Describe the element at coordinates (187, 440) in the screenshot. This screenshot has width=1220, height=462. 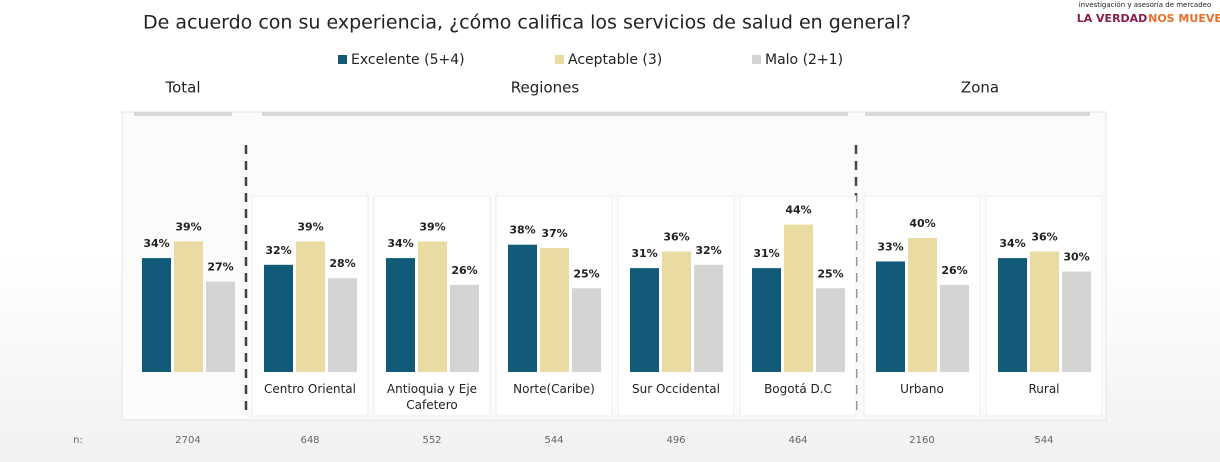
I see `sample-size: 2704` at that location.